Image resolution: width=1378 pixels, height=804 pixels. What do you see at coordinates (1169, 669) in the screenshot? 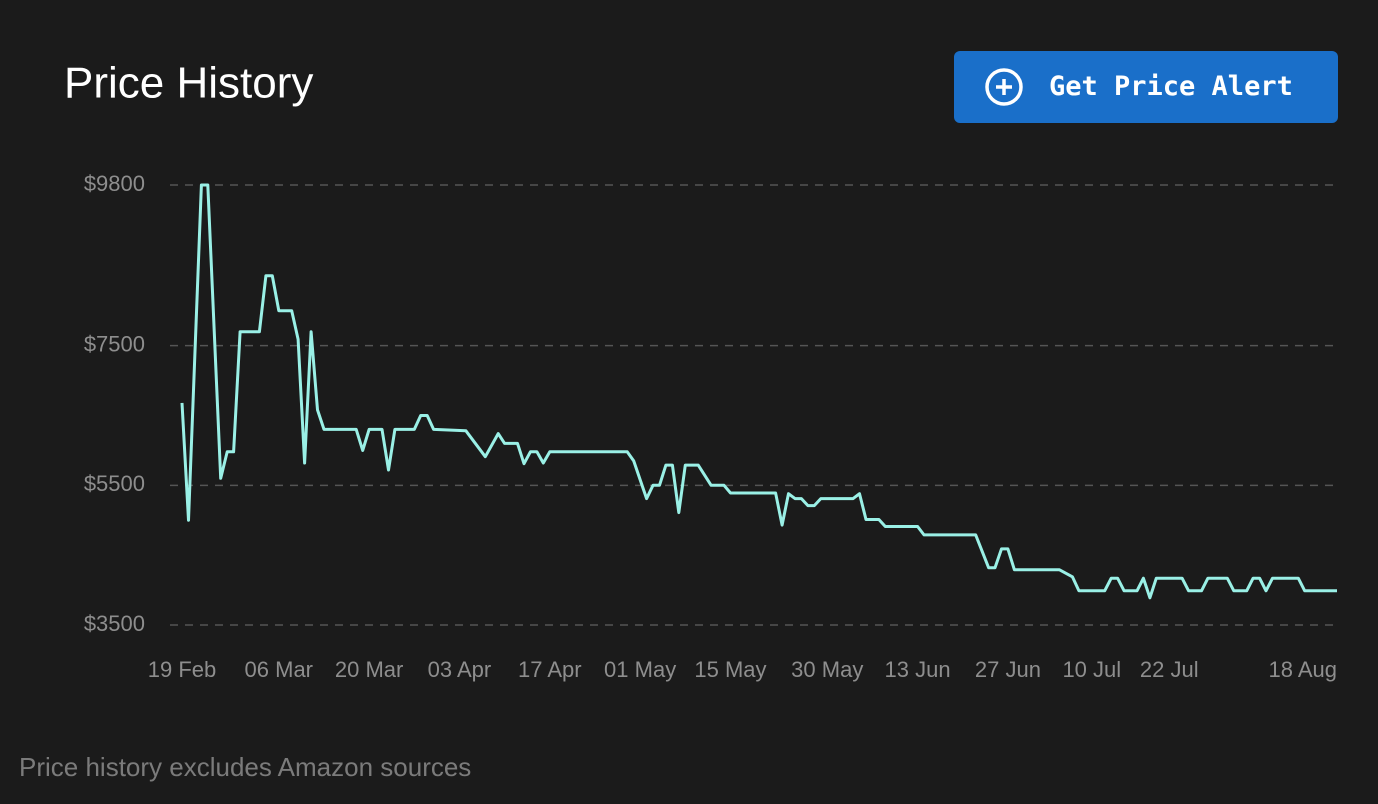
I see `x-tick-label: 22 Jul` at bounding box center [1169, 669].